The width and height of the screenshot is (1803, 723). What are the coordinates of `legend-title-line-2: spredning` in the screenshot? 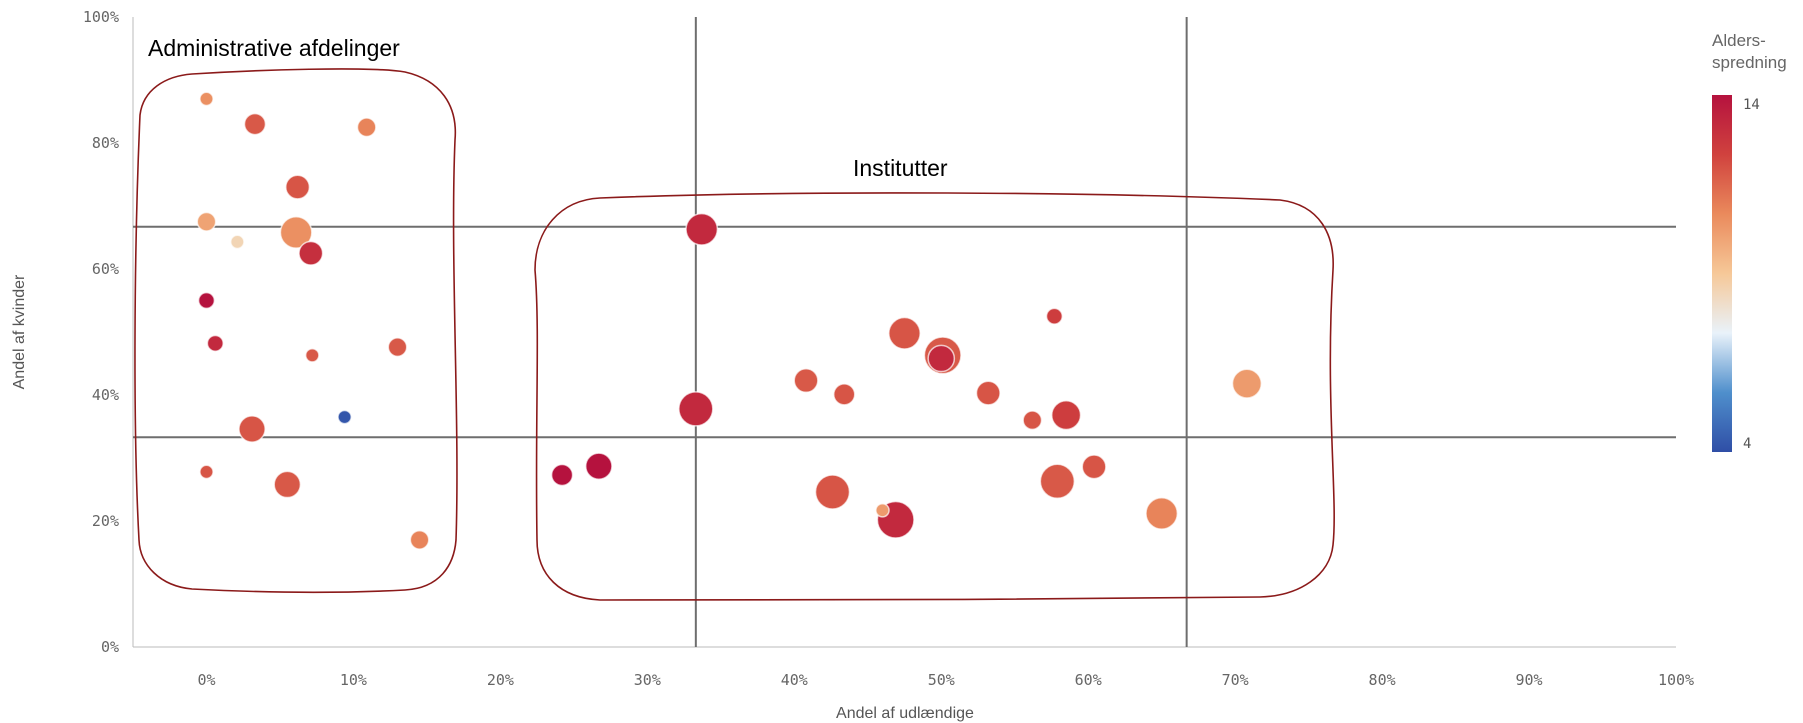 It's located at (1749, 62).